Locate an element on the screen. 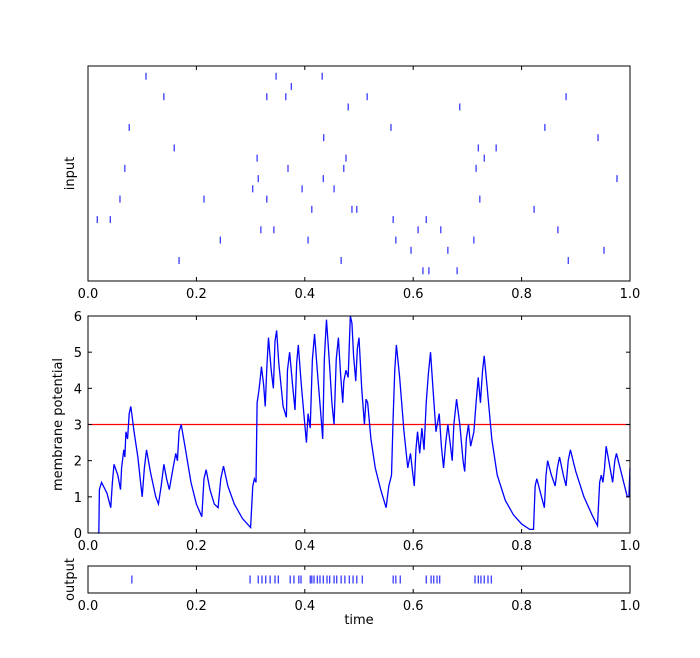 This screenshot has width=700, height=658. y-tick-label: 3 is located at coordinates (78, 426).